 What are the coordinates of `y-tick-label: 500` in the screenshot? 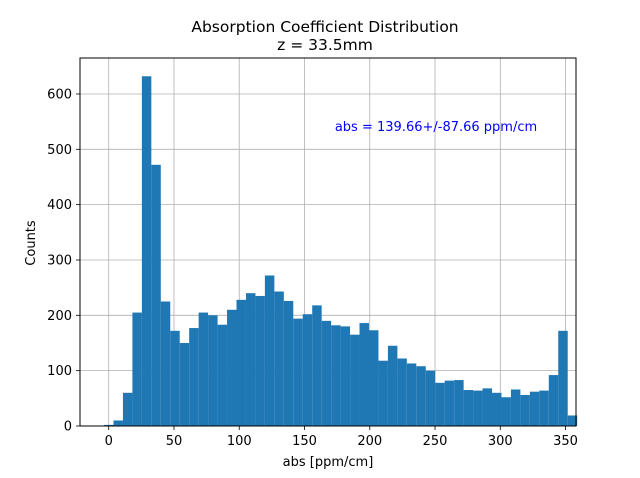 It's located at (59, 150).